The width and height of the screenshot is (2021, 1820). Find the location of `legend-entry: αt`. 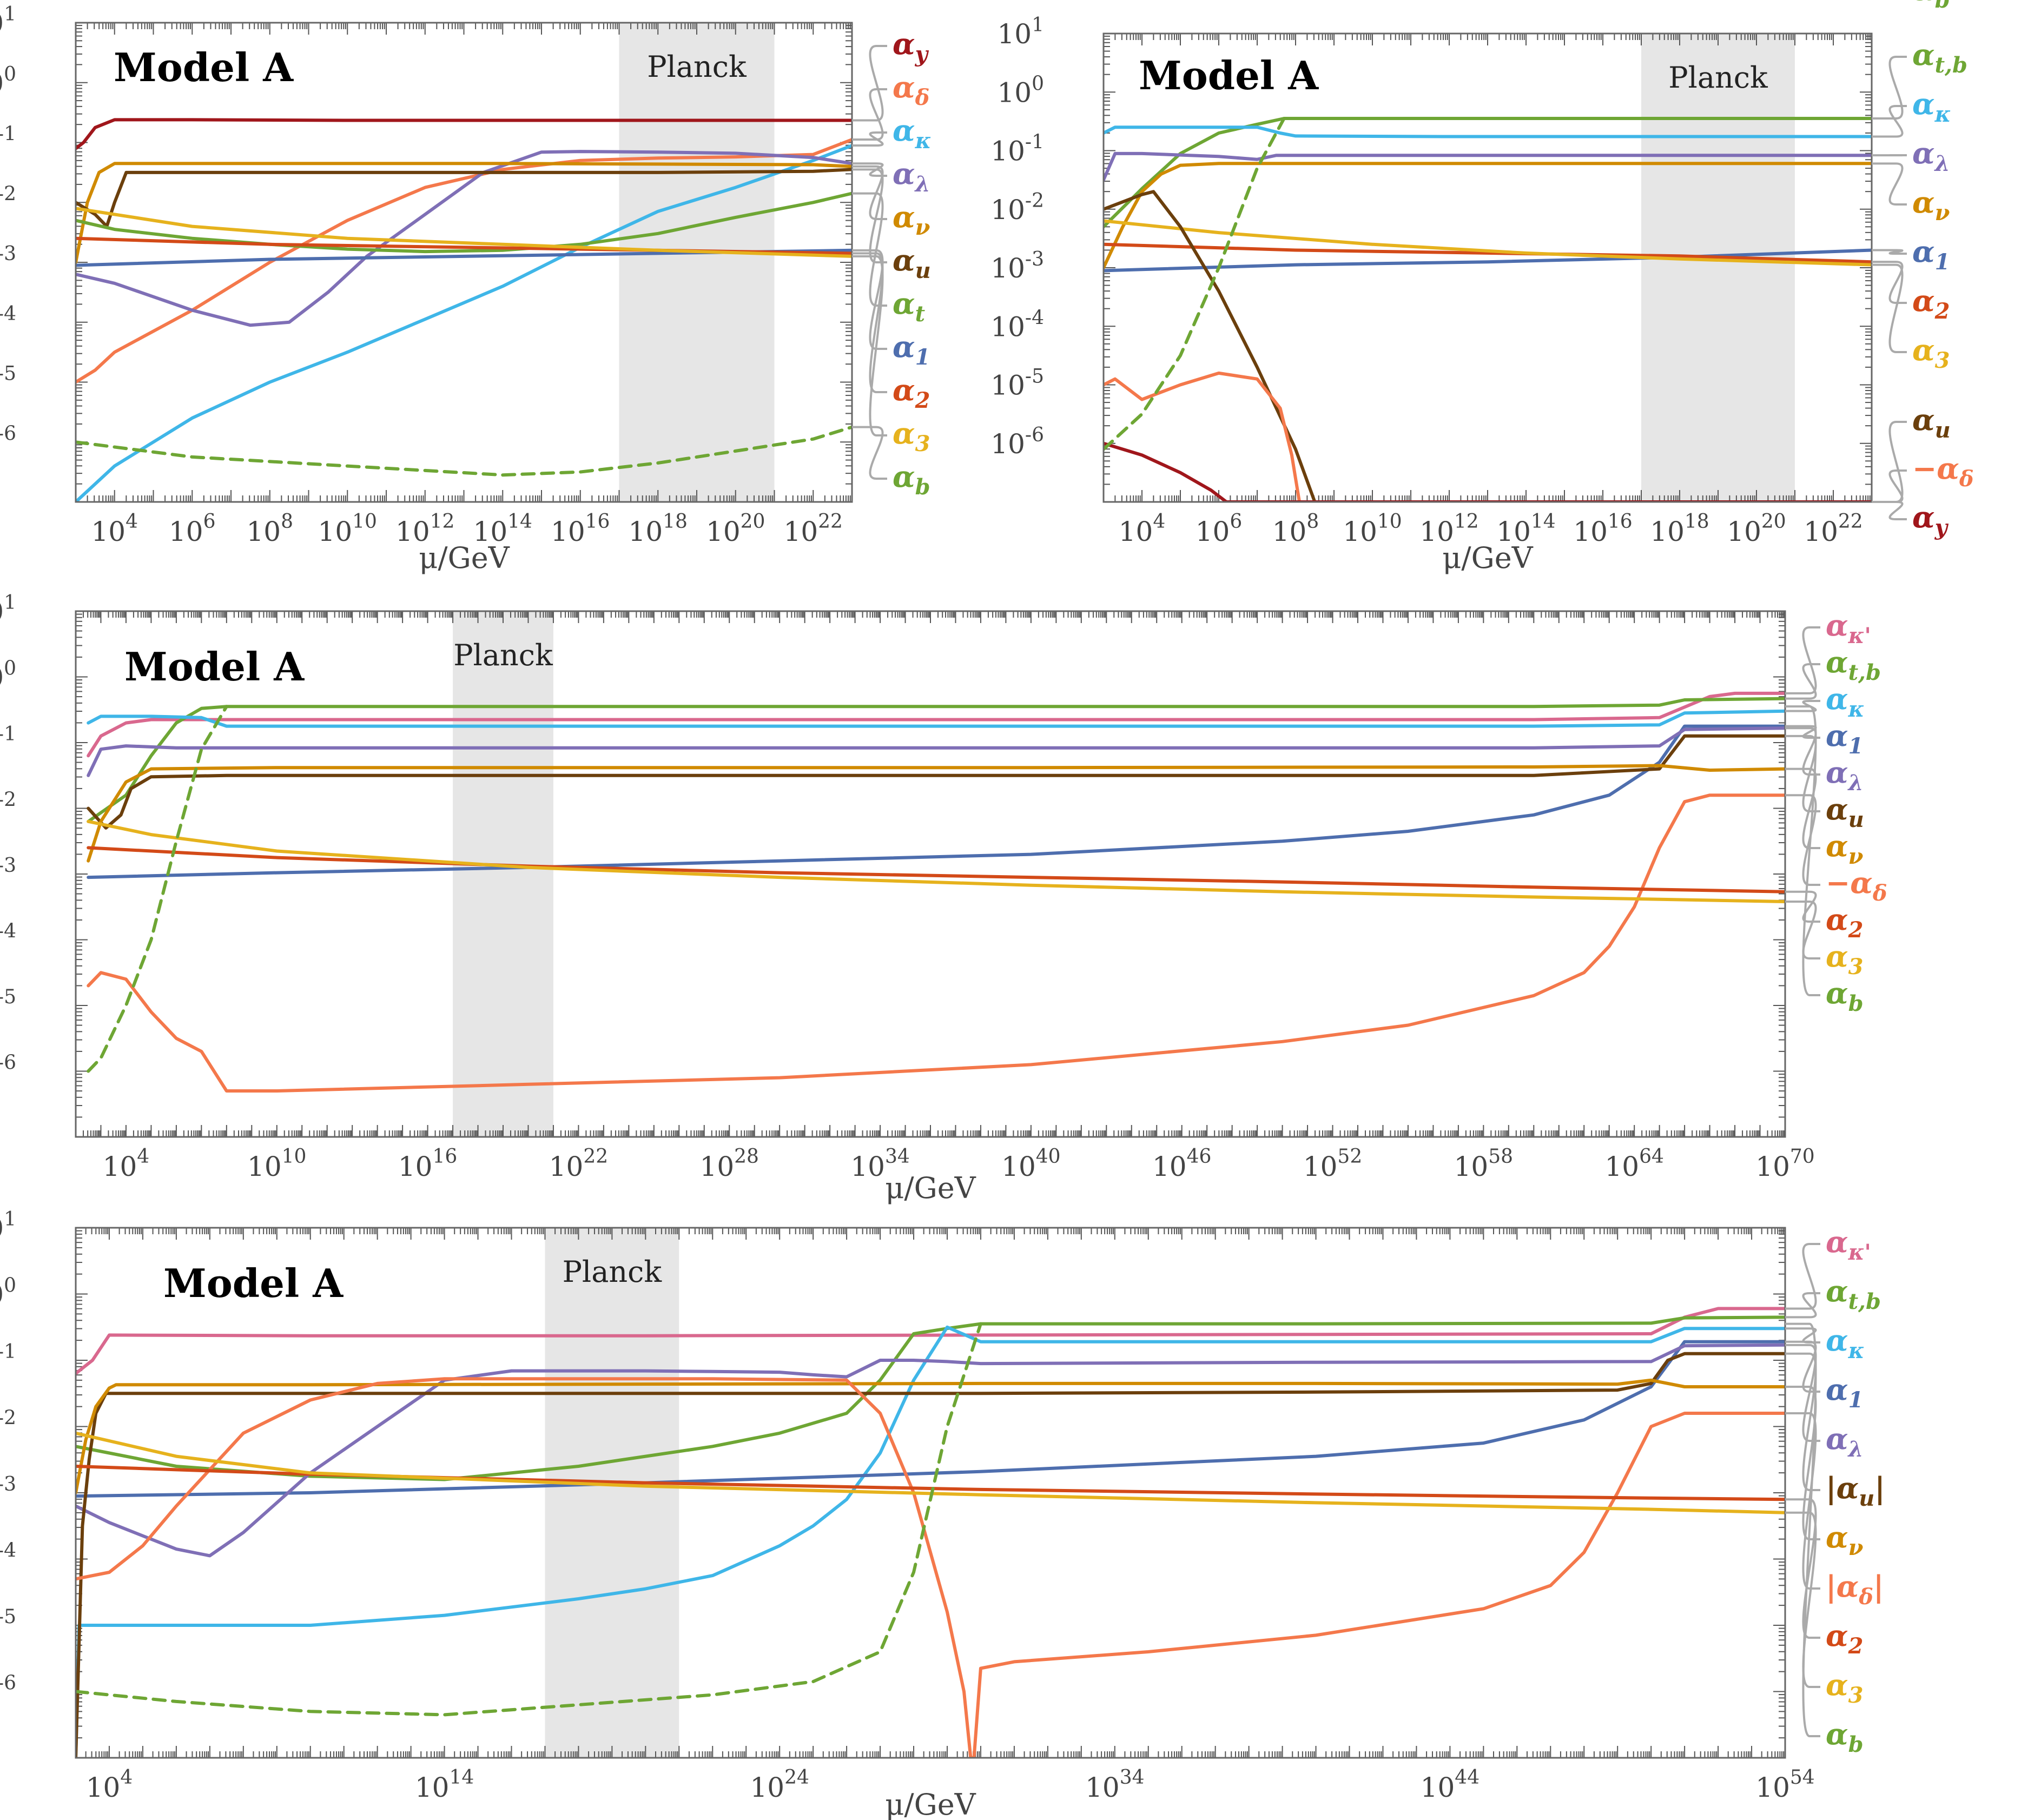

legend-entry: αt is located at coordinates (909, 306).